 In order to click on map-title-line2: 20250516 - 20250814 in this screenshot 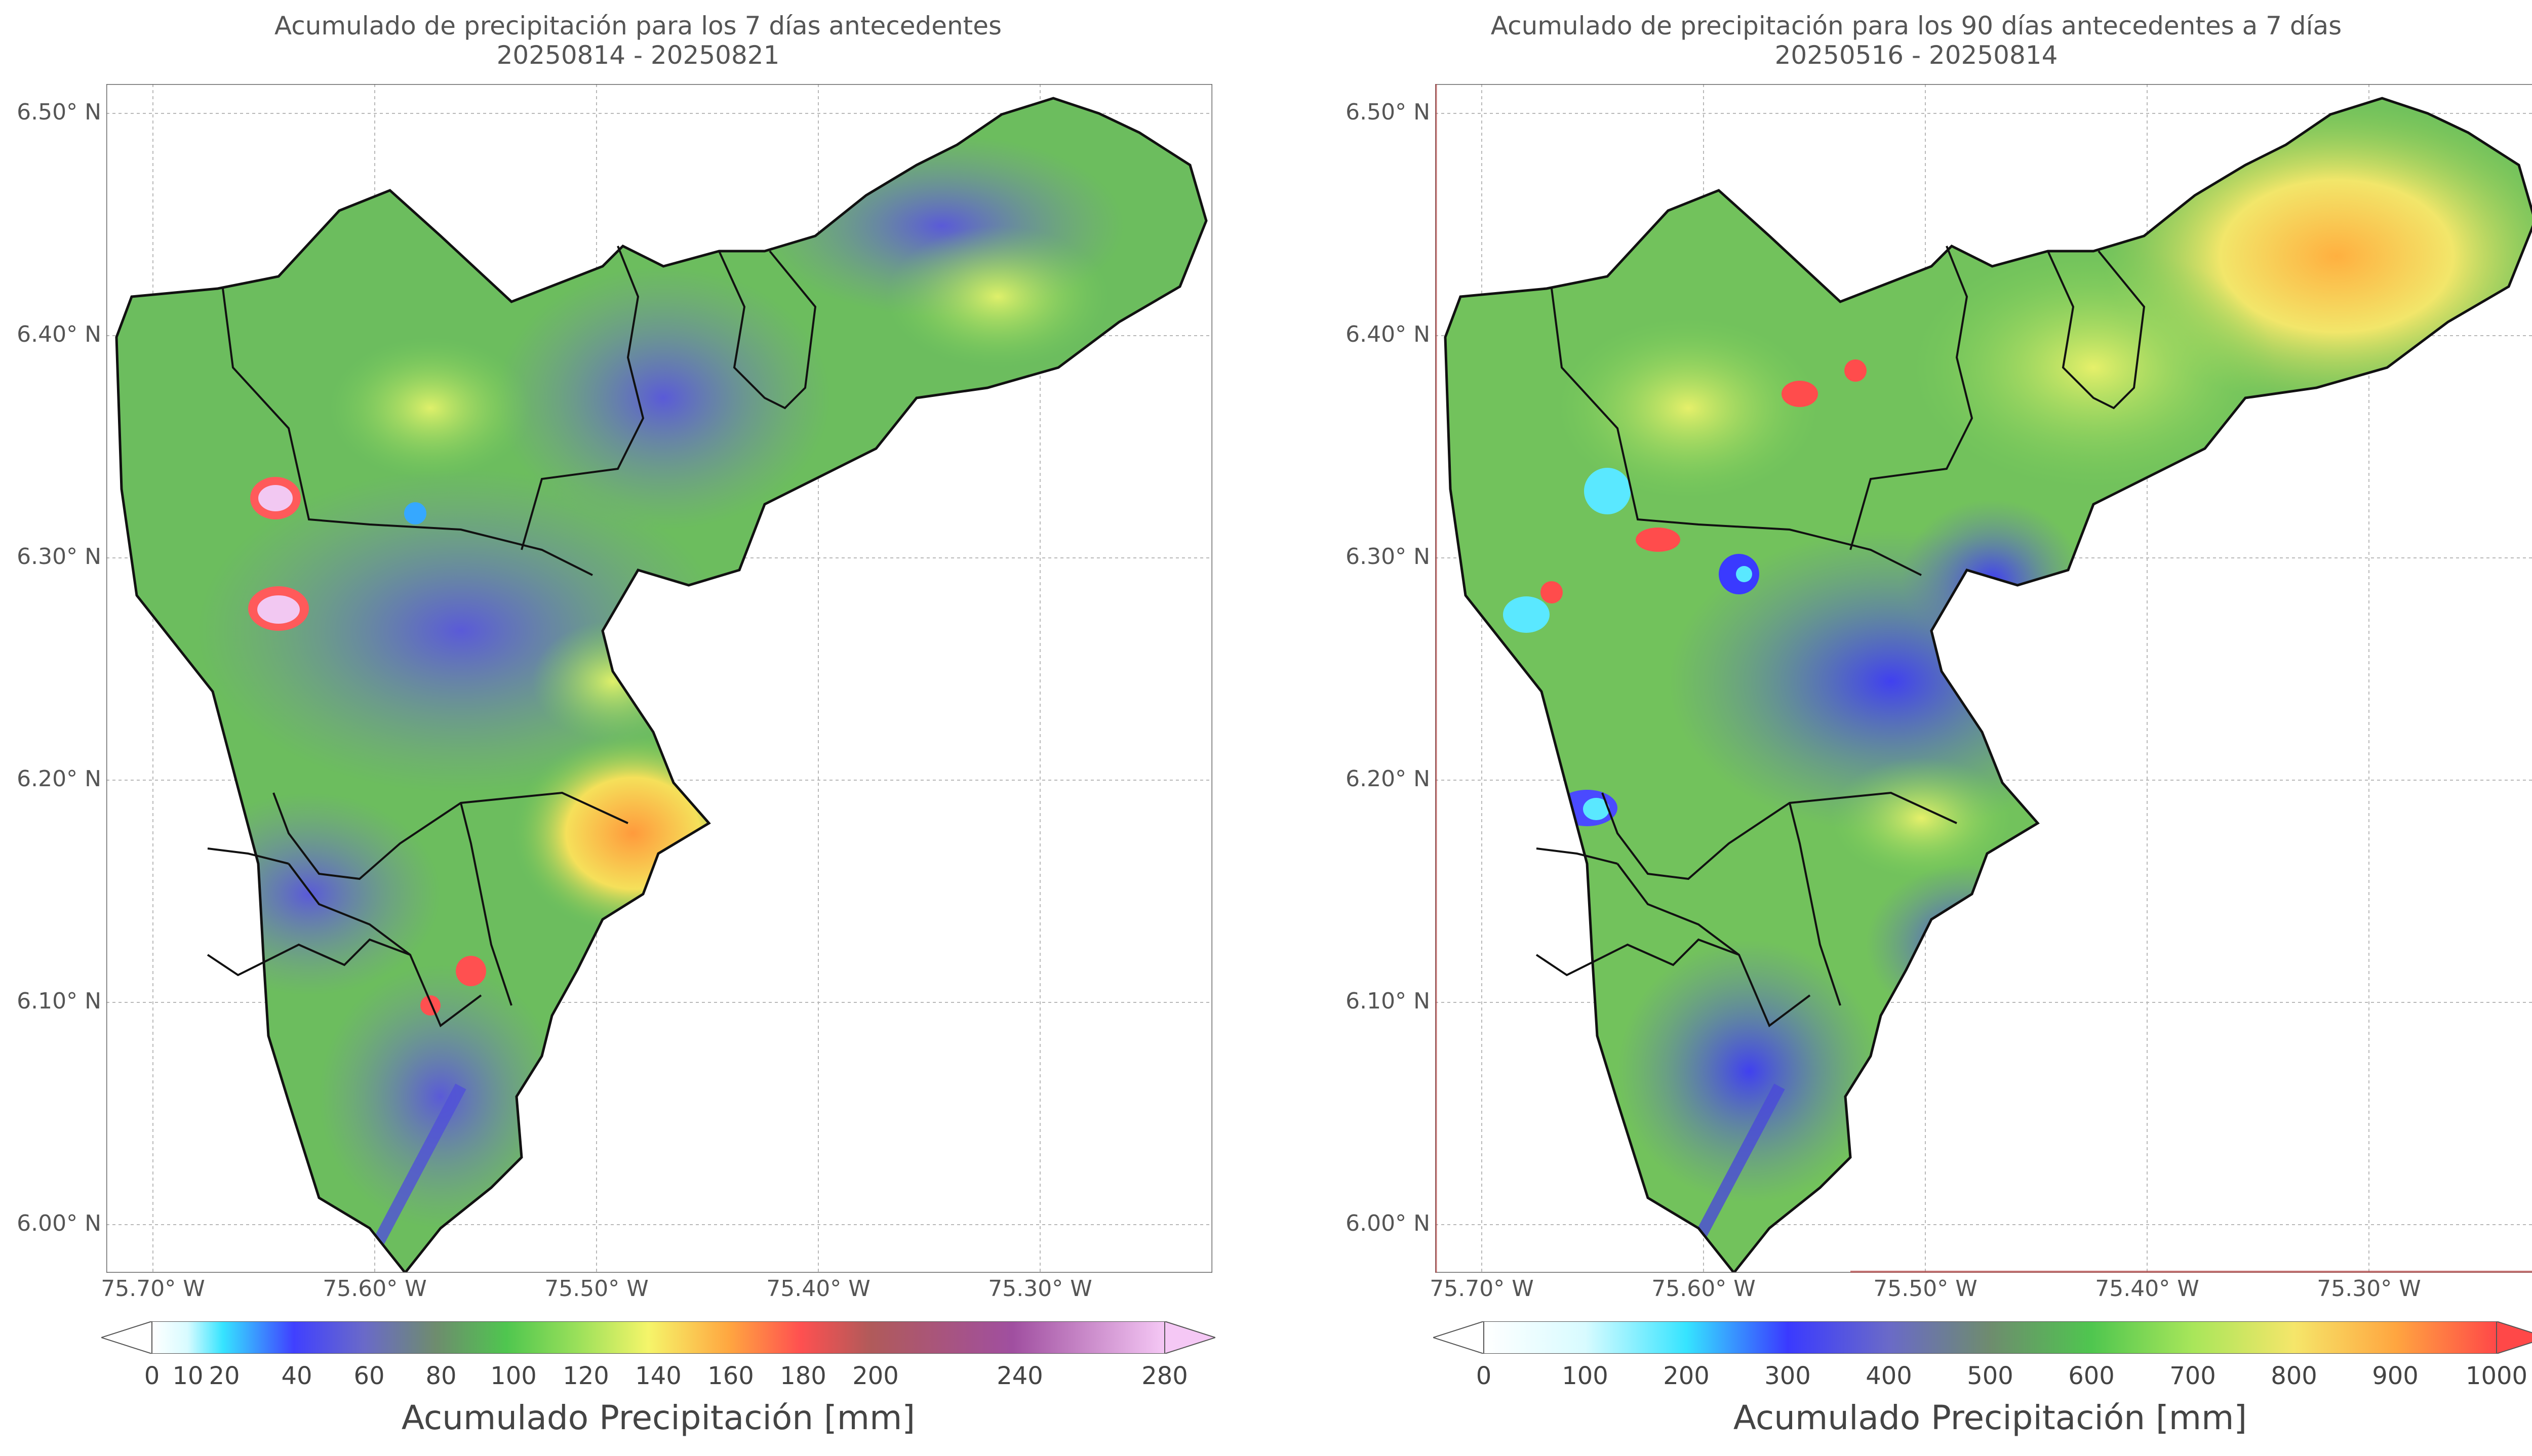, I will do `click(1916, 55)`.